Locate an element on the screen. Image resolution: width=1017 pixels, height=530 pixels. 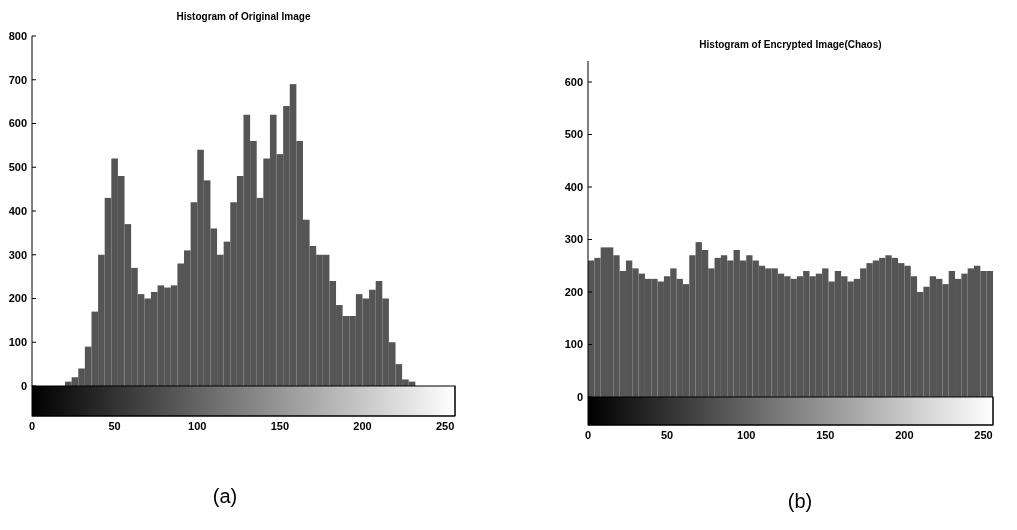
y-tick-label: 700 is located at coordinates (17, 79).